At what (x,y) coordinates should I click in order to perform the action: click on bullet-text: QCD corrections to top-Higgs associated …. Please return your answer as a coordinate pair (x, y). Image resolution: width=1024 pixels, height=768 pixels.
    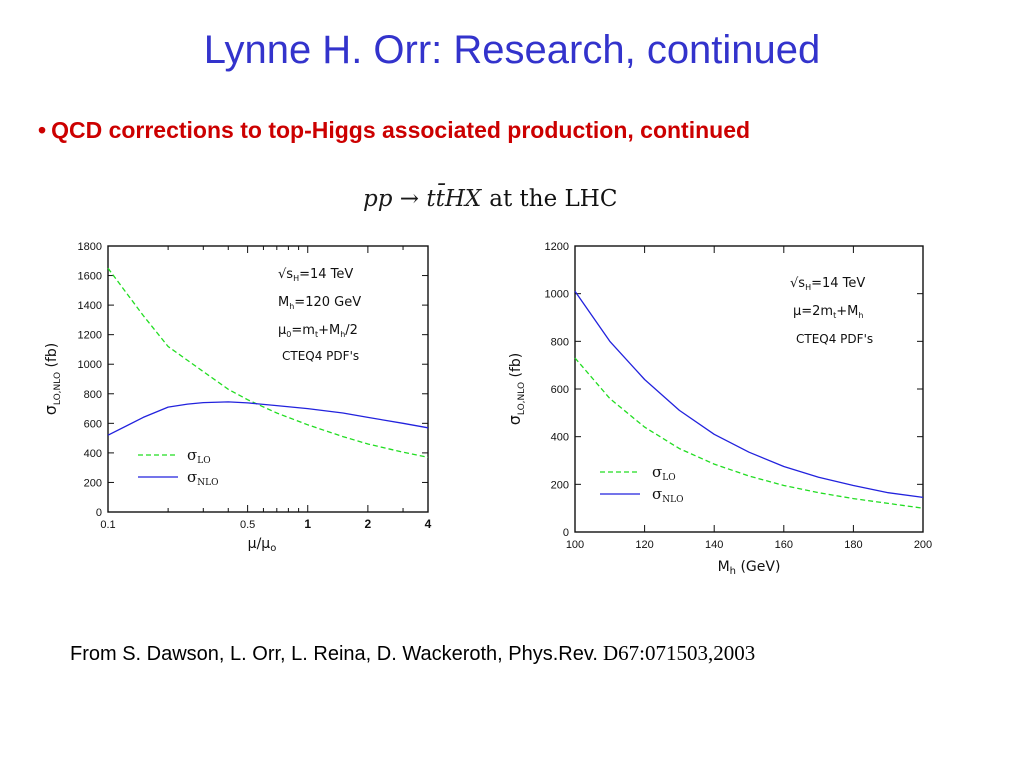
    Looking at the image, I should click on (401, 130).